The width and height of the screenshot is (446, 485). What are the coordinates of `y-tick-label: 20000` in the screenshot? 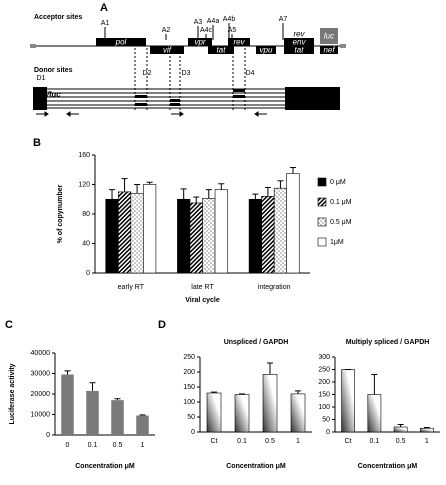 It's located at (41, 394).